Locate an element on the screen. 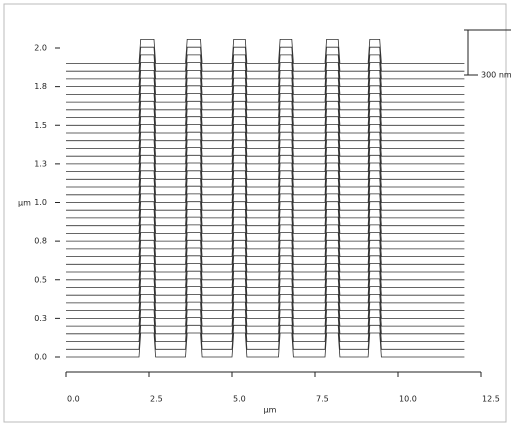 The image size is (511, 427). y-tick-label: 1.0 is located at coordinates (40, 202).